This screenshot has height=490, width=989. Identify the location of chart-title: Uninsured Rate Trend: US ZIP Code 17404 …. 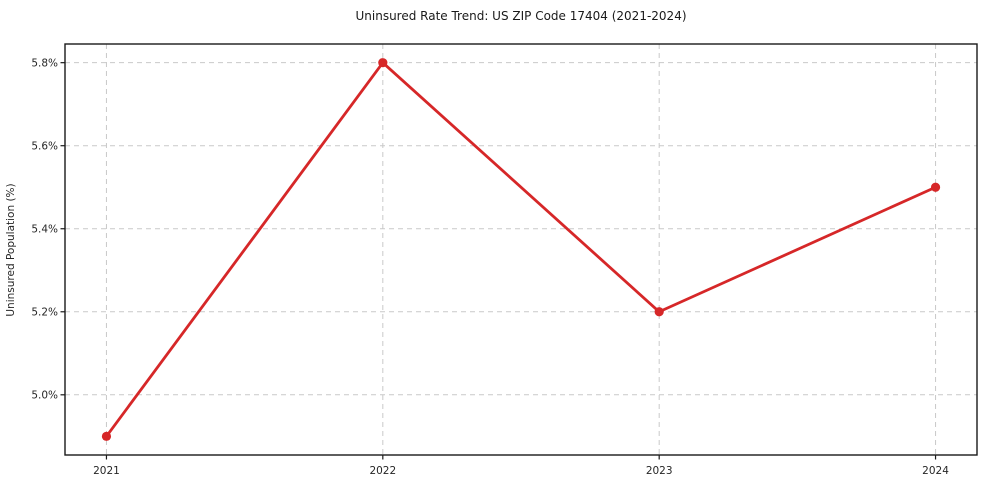
(520, 16).